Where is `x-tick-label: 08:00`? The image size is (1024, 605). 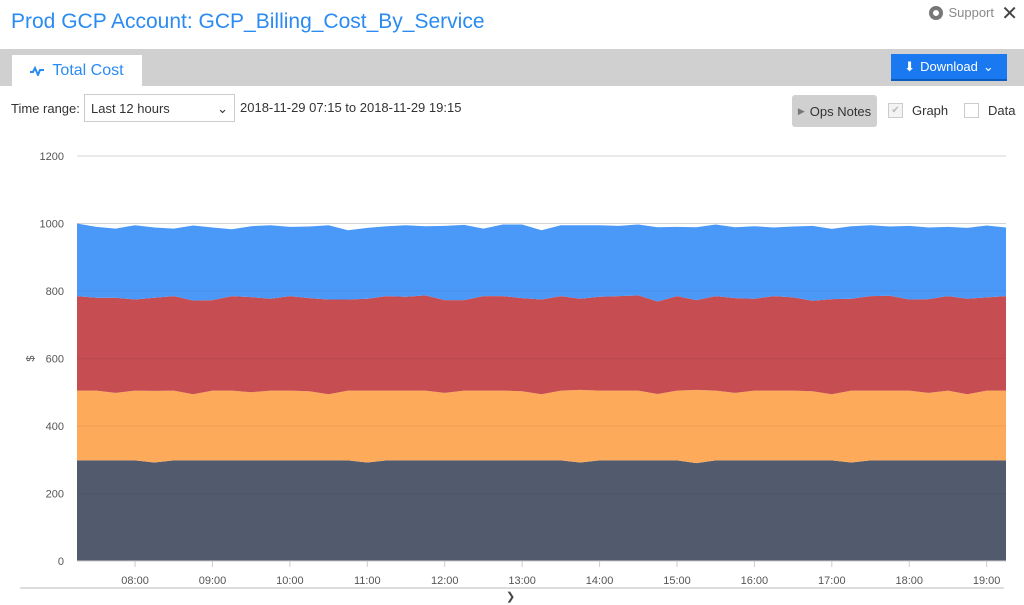 x-tick-label: 08:00 is located at coordinates (135, 581).